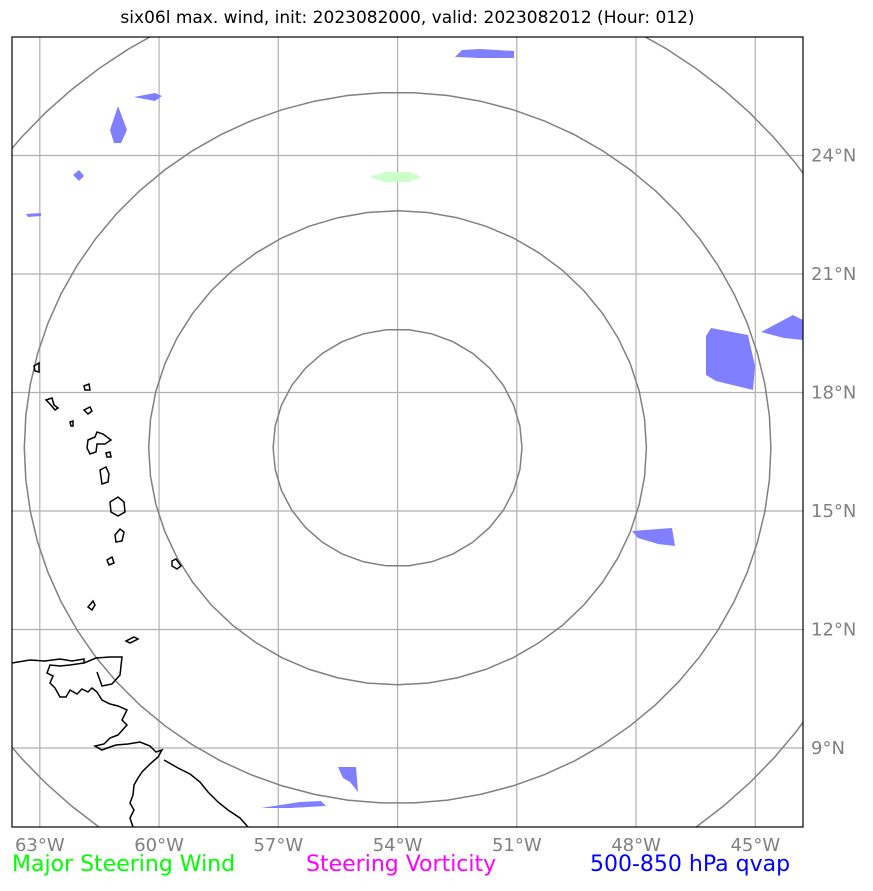  What do you see at coordinates (833, 453) in the screenshot?
I see `latitude-labels: 24°N 21°N 18°N 15°N 12°N 9°N` at bounding box center [833, 453].